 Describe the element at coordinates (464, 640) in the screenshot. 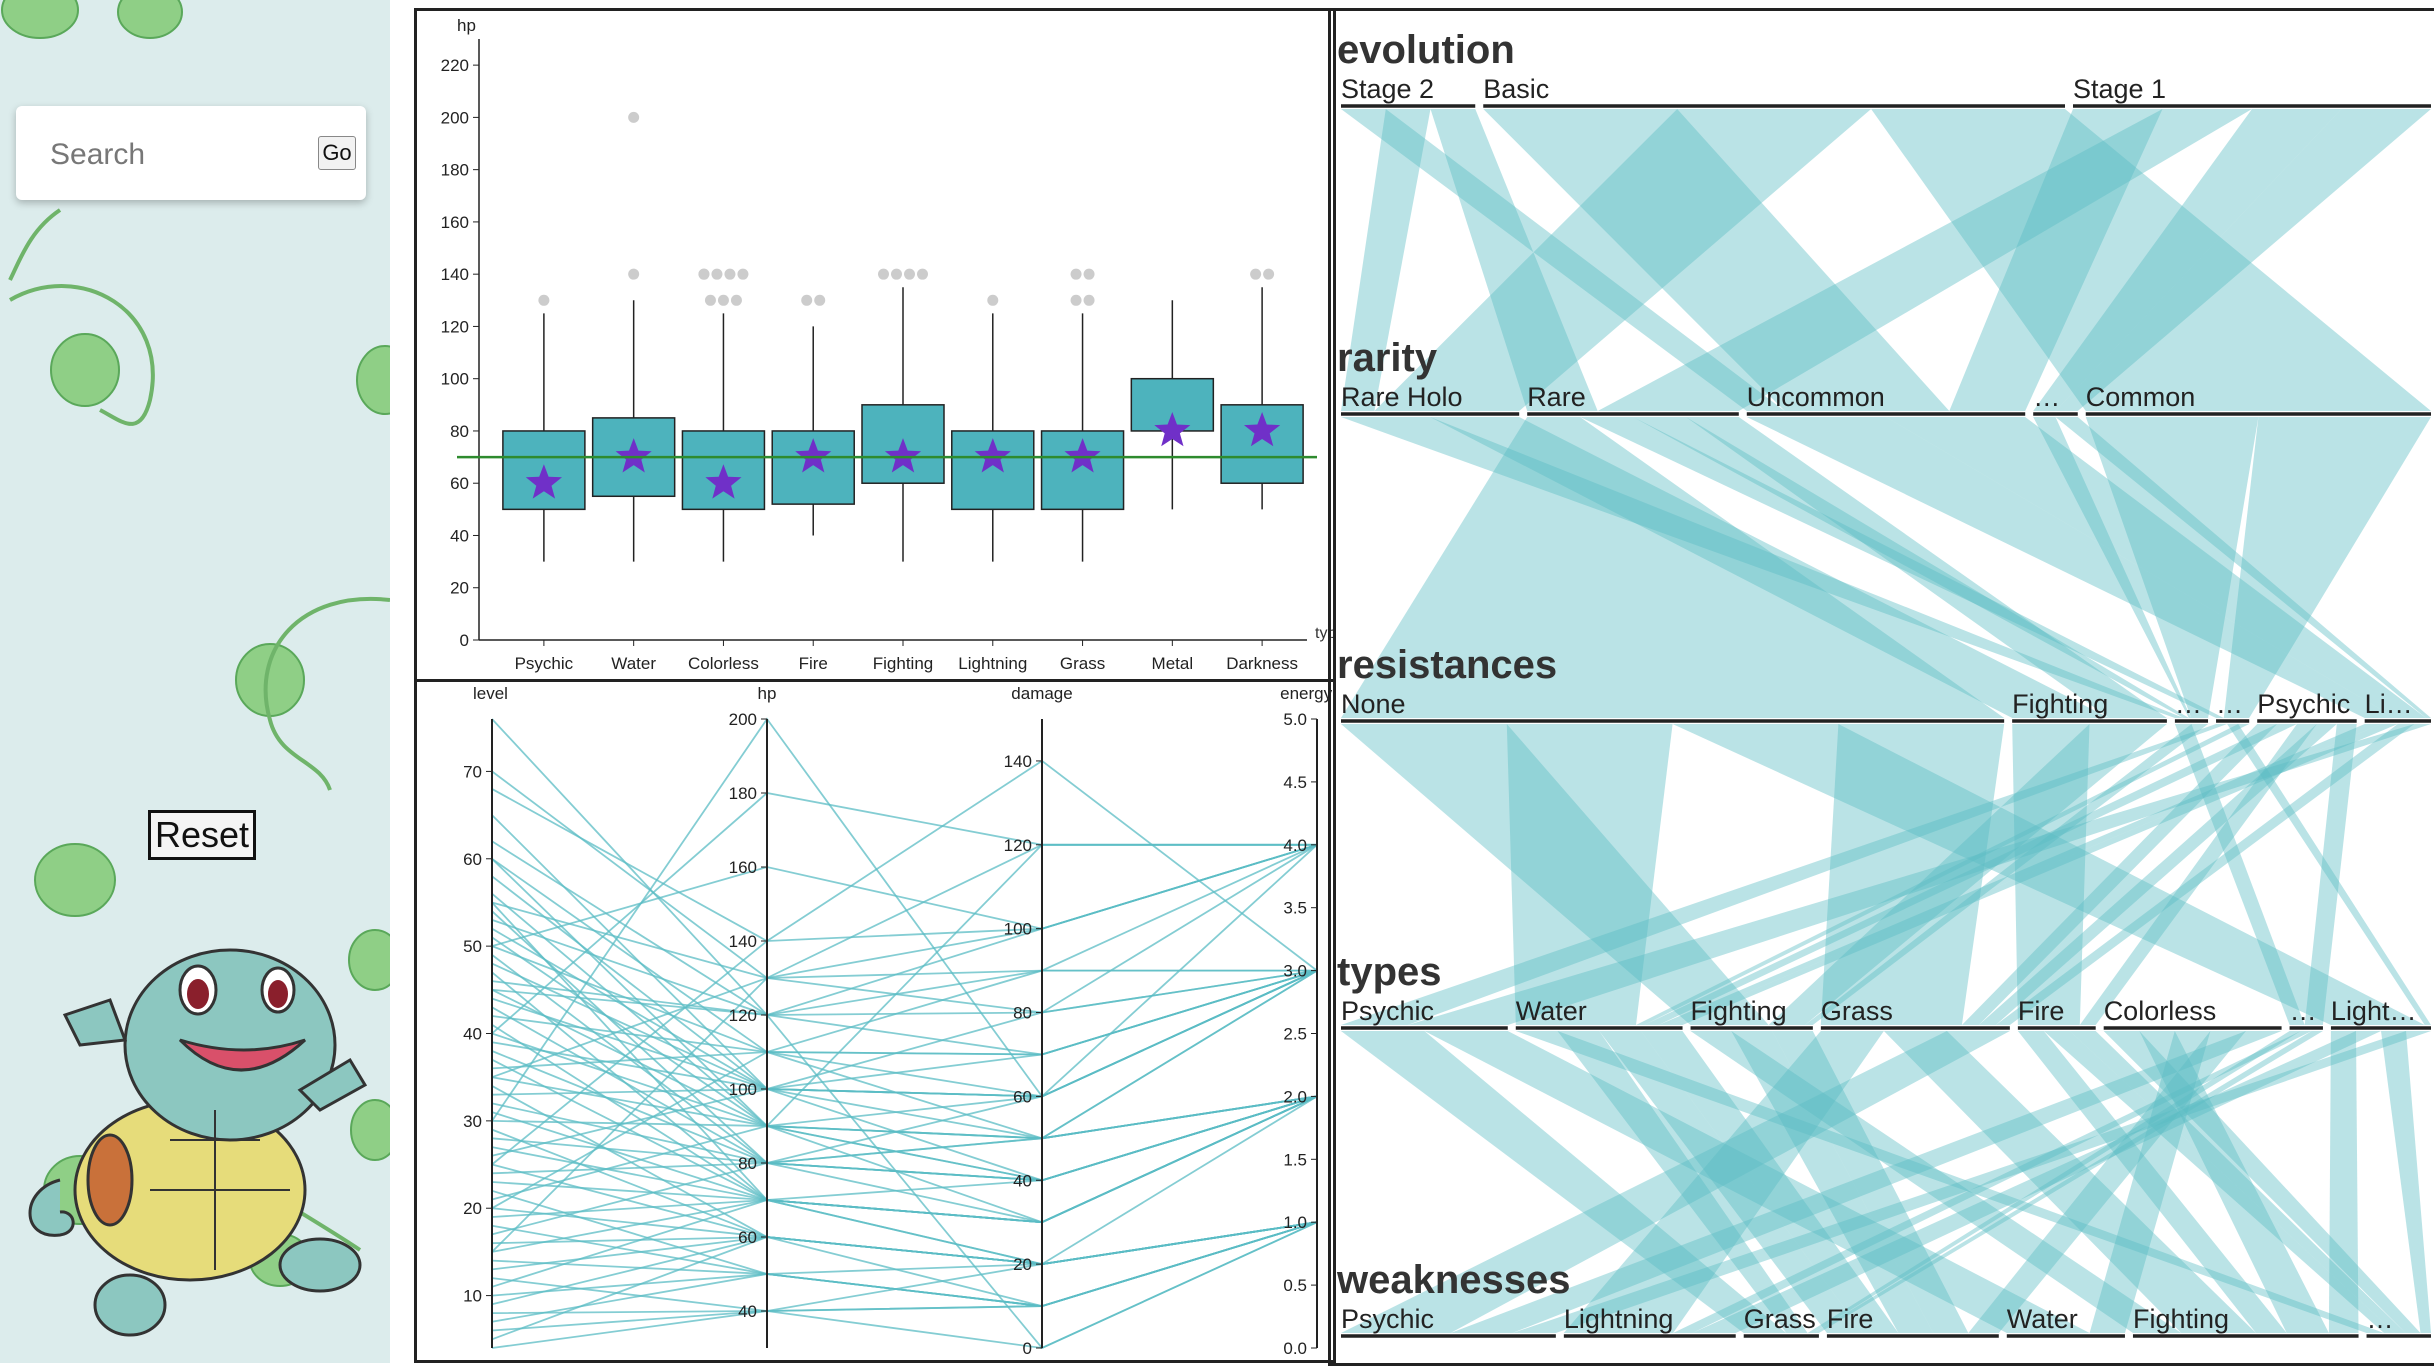

I see `y-tick-label: 0` at that location.